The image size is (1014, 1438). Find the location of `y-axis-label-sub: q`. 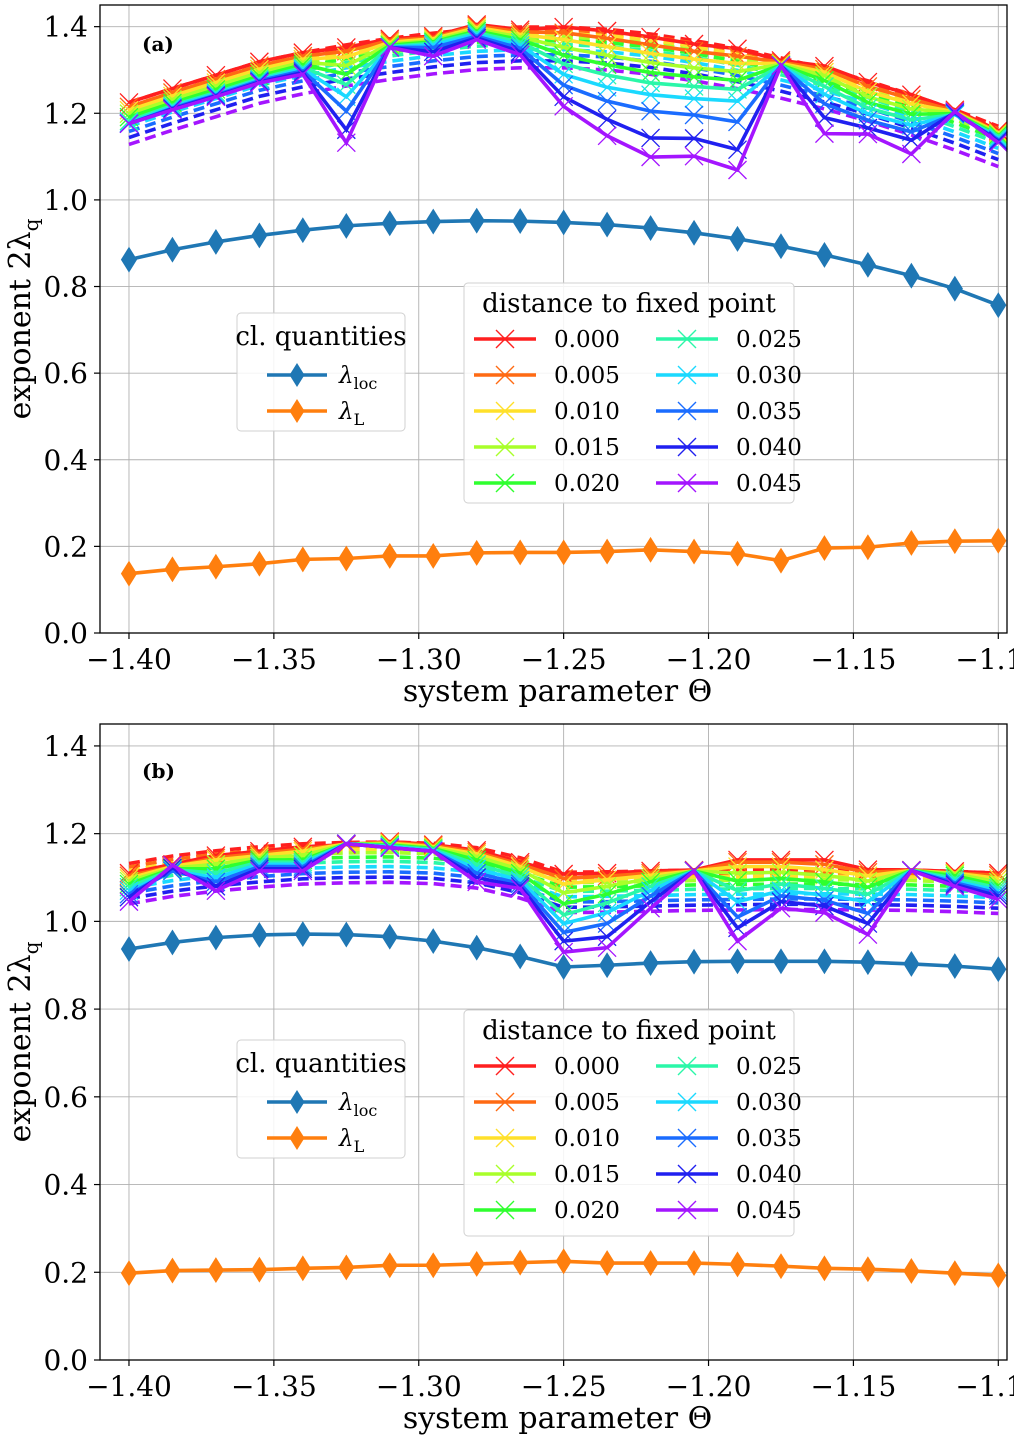

y-axis-label-sub: q is located at coordinates (31, 947).